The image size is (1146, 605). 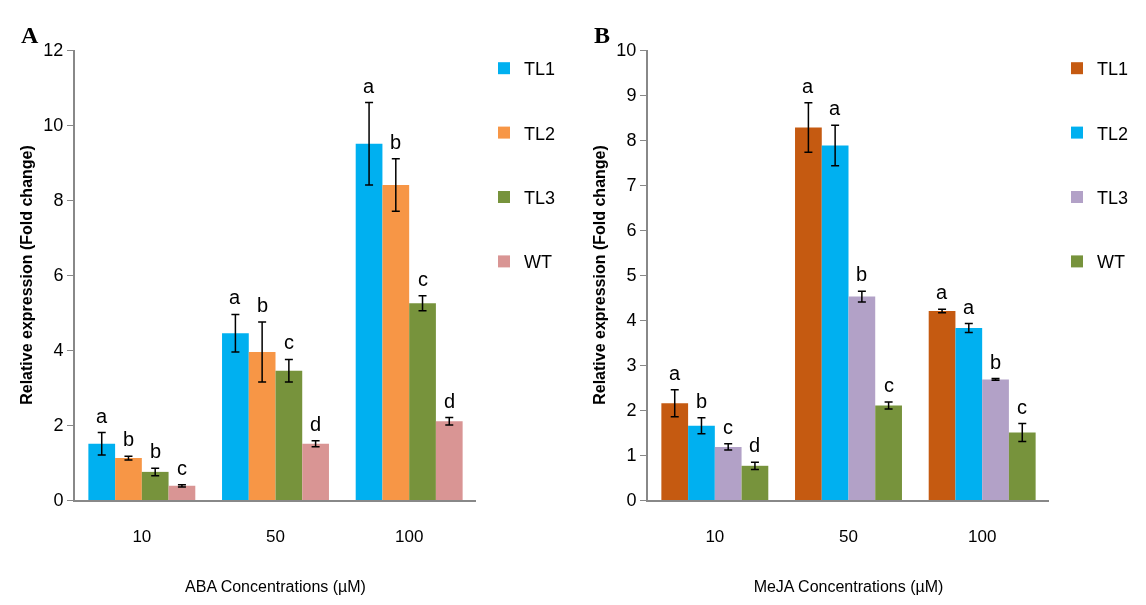 I want to click on y-tick-label: 9, so click(x=631, y=95).